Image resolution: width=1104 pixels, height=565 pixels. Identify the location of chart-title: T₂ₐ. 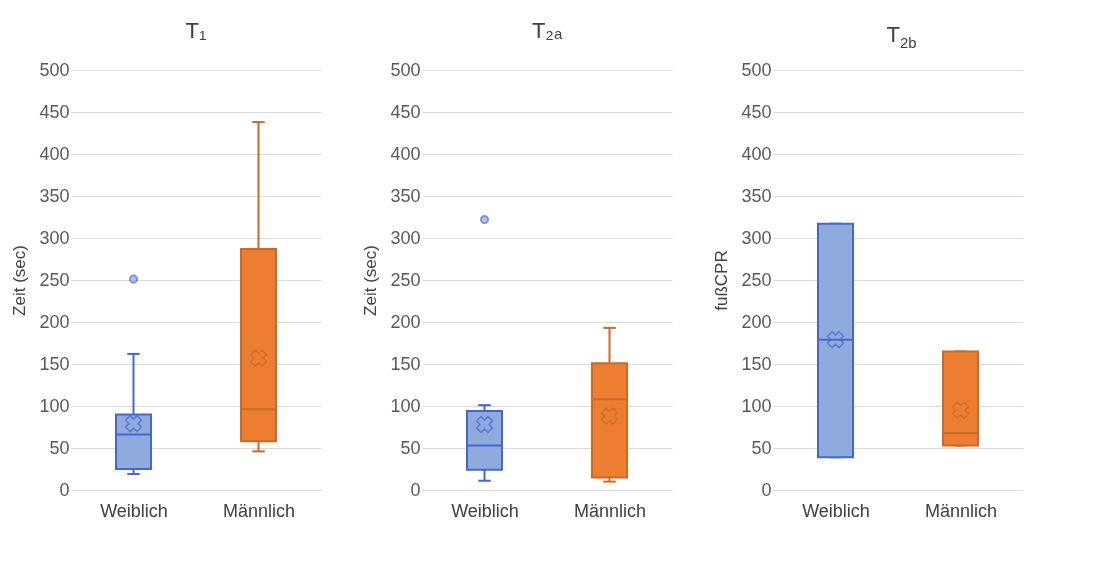
(547, 30).